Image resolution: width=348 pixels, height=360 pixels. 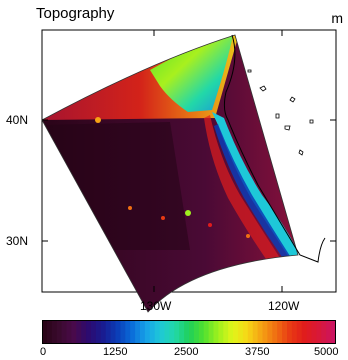 I want to click on colorbar-frame, so click(x=189, y=332).